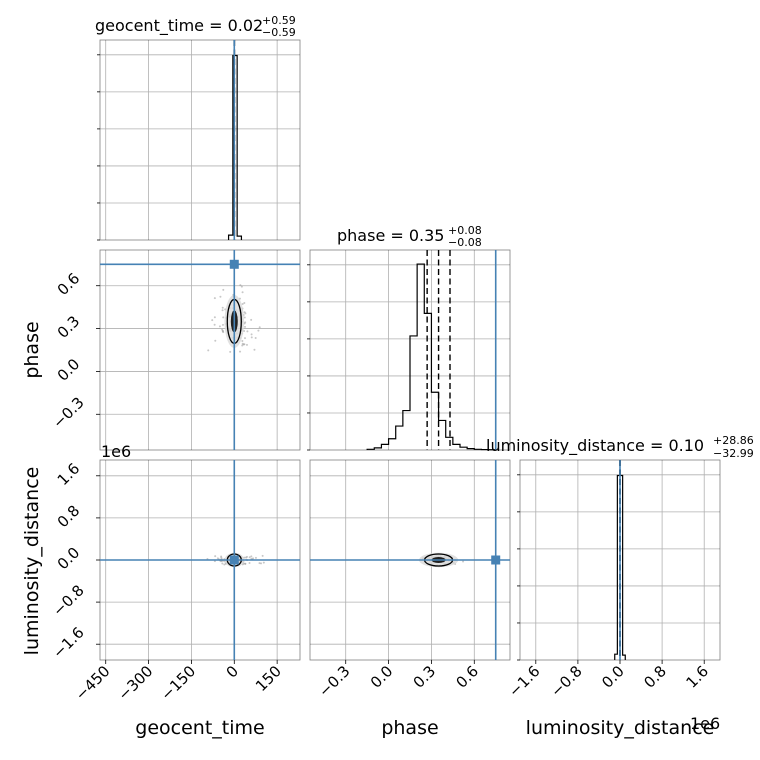 This screenshot has height=760, width=760. I want to click on title-geocent-time-main: geocent_time = 0.02, so click(179, 26).